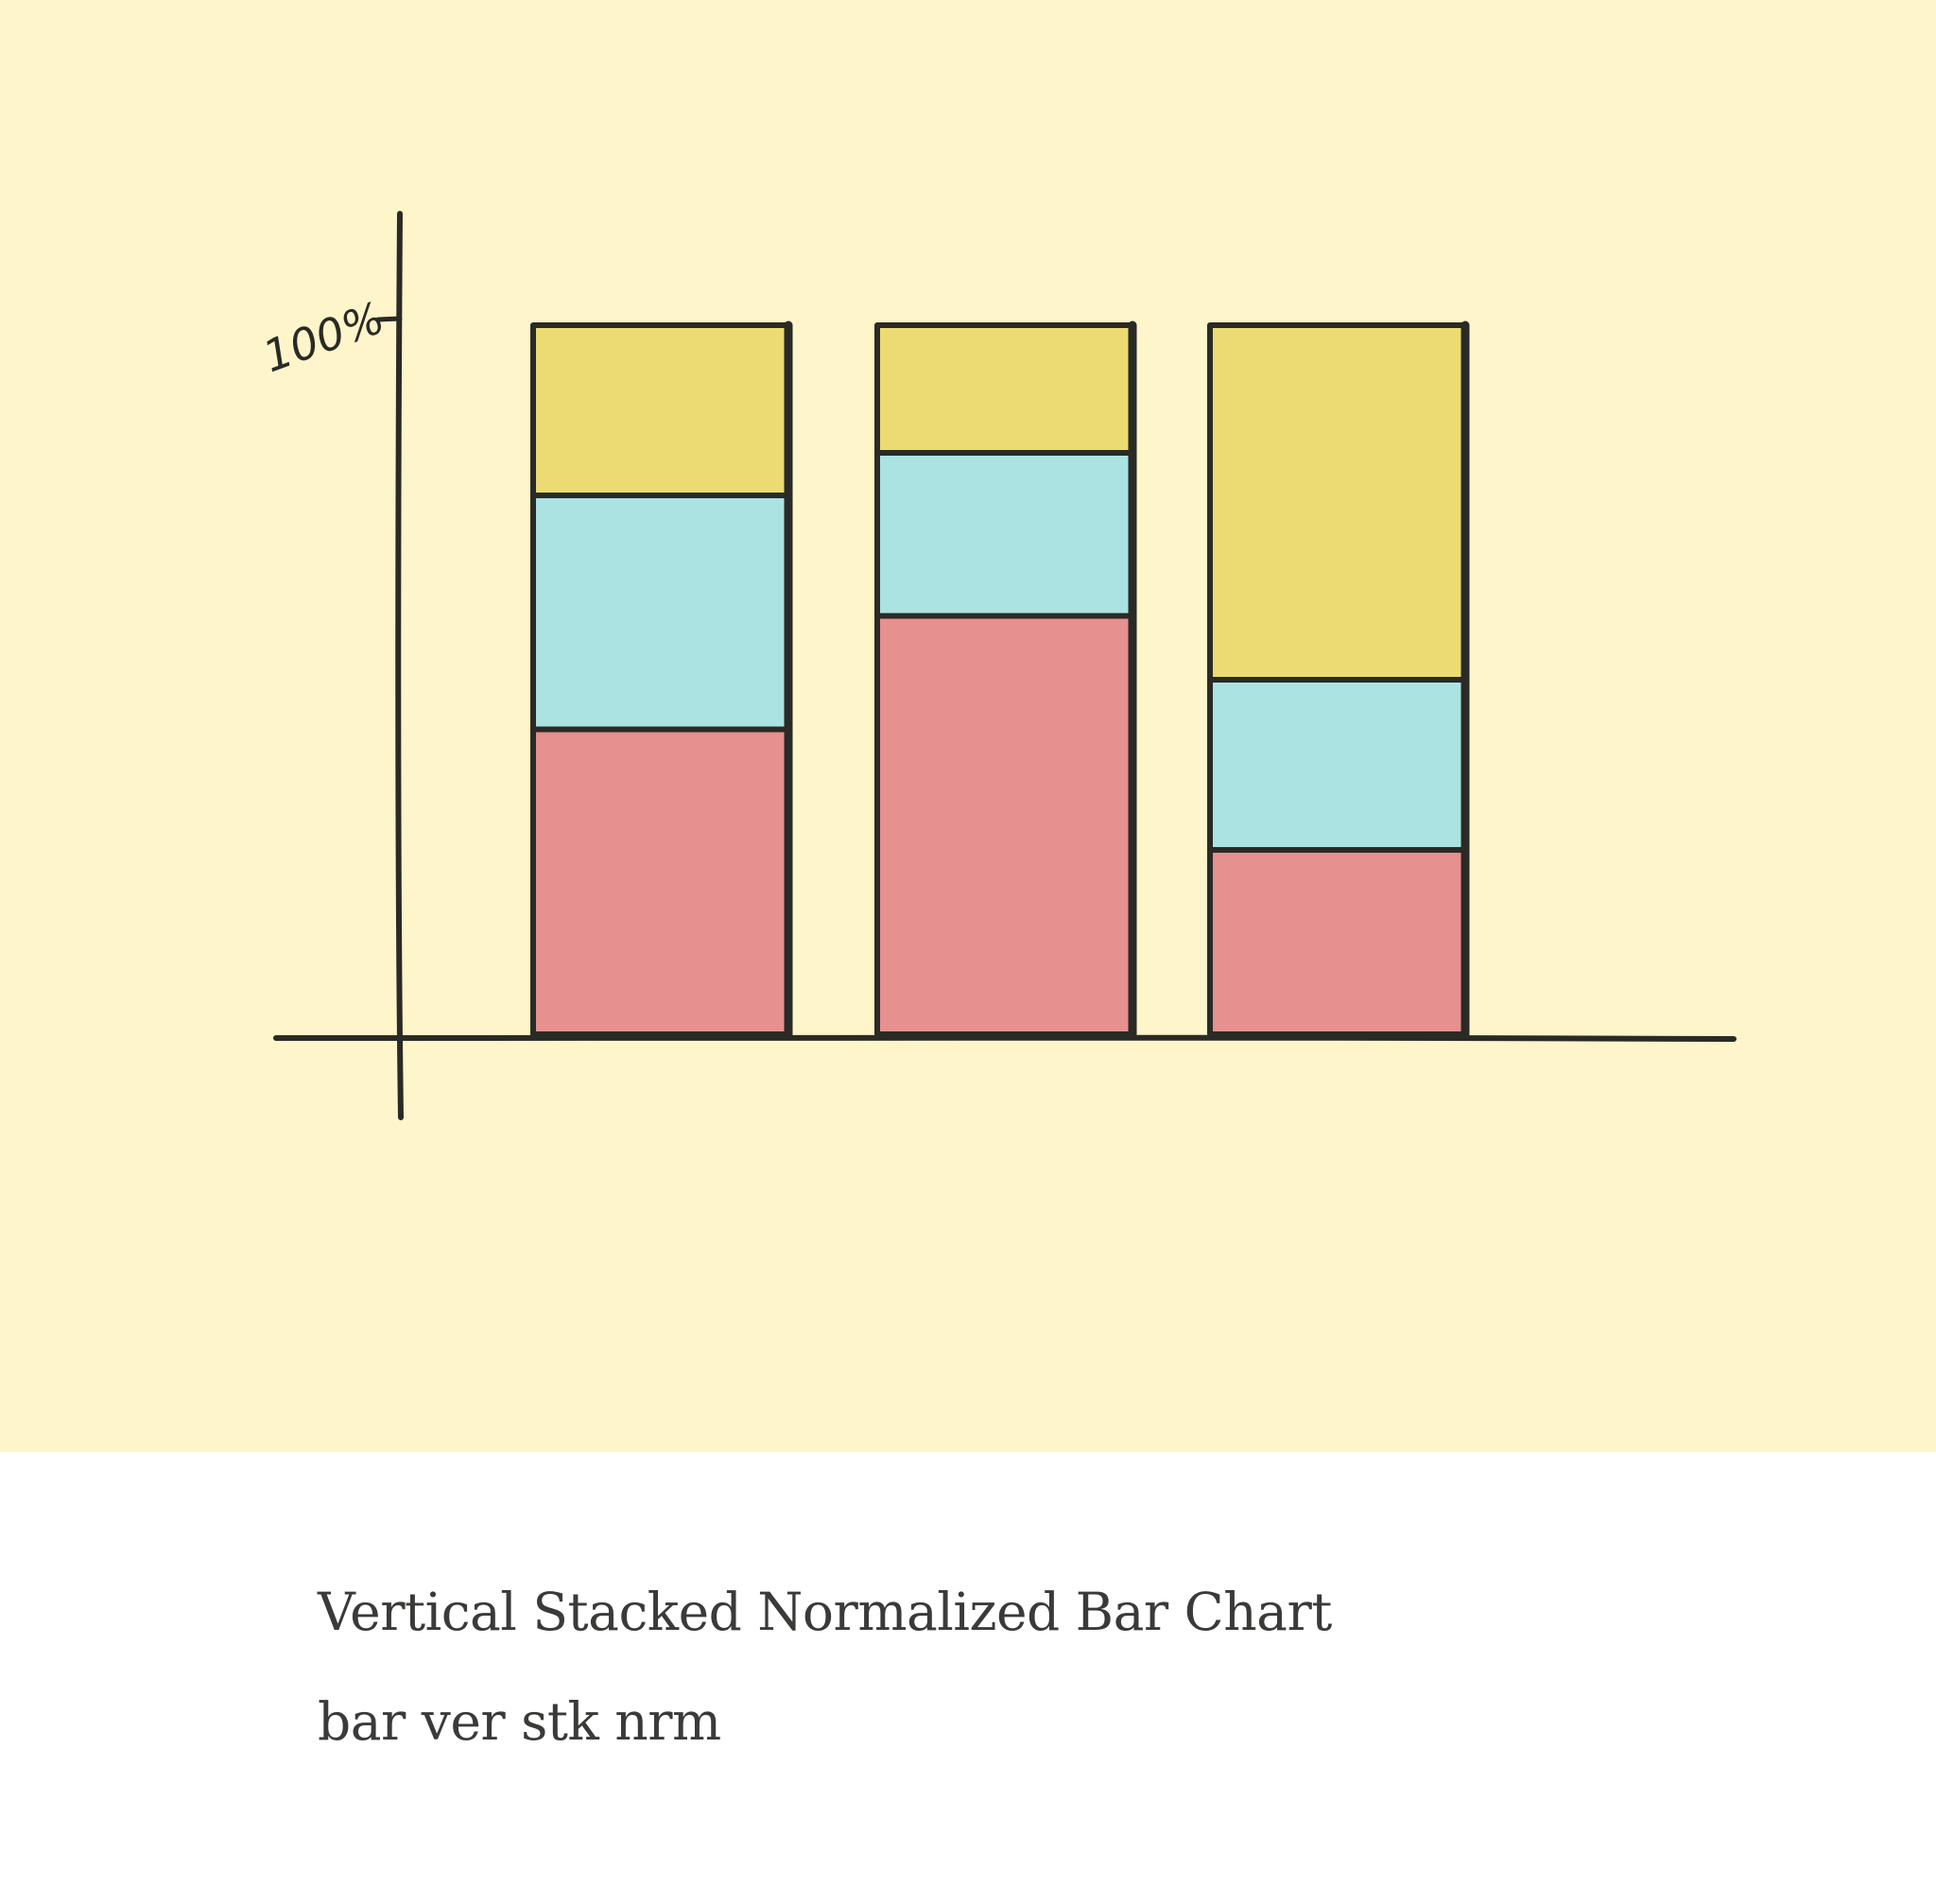 This screenshot has width=1936, height=1904. What do you see at coordinates (1005, 1037) in the screenshot?
I see `x-axis-line` at bounding box center [1005, 1037].